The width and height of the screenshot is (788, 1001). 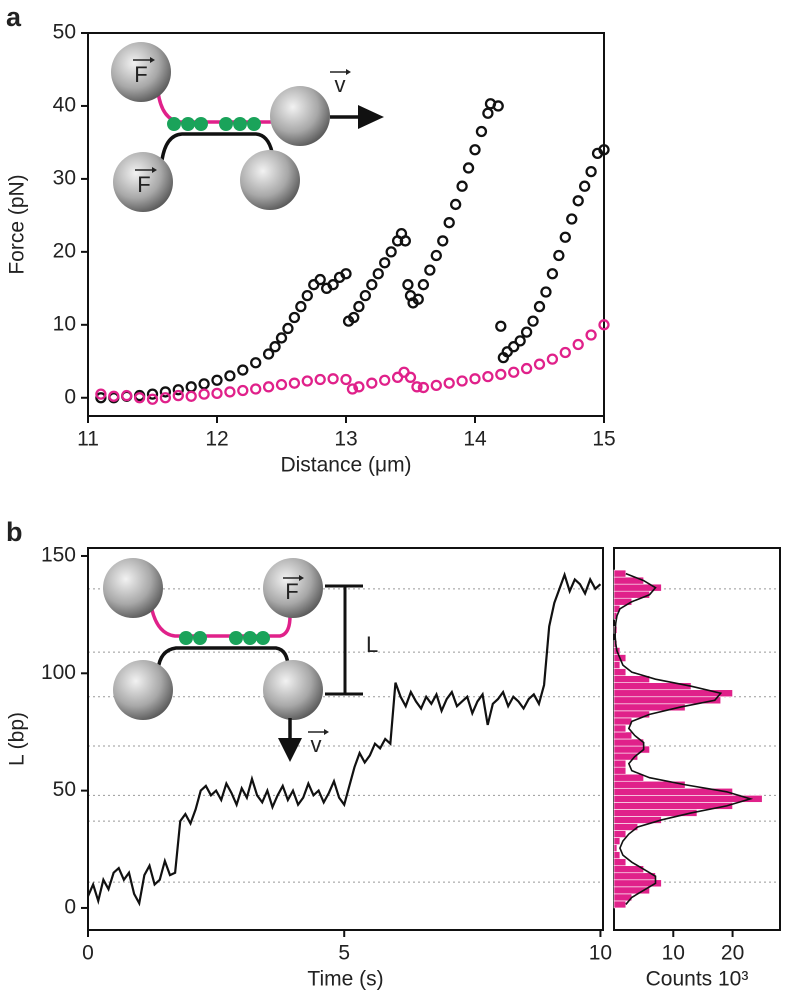 I want to click on y-axis-label: L (bp), so click(x=17, y=739).